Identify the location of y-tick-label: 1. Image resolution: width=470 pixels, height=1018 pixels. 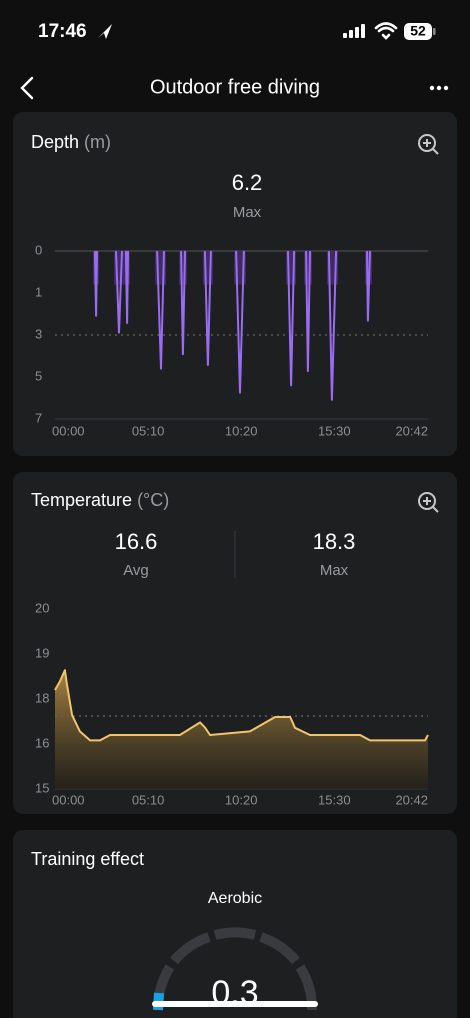
(38, 291).